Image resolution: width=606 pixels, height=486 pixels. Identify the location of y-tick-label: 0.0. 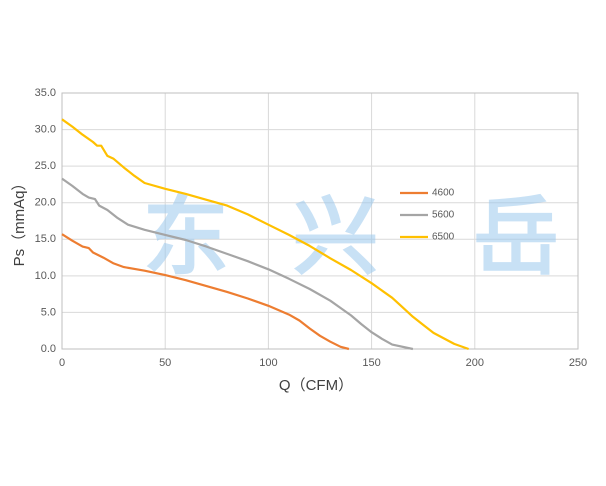
(48, 349).